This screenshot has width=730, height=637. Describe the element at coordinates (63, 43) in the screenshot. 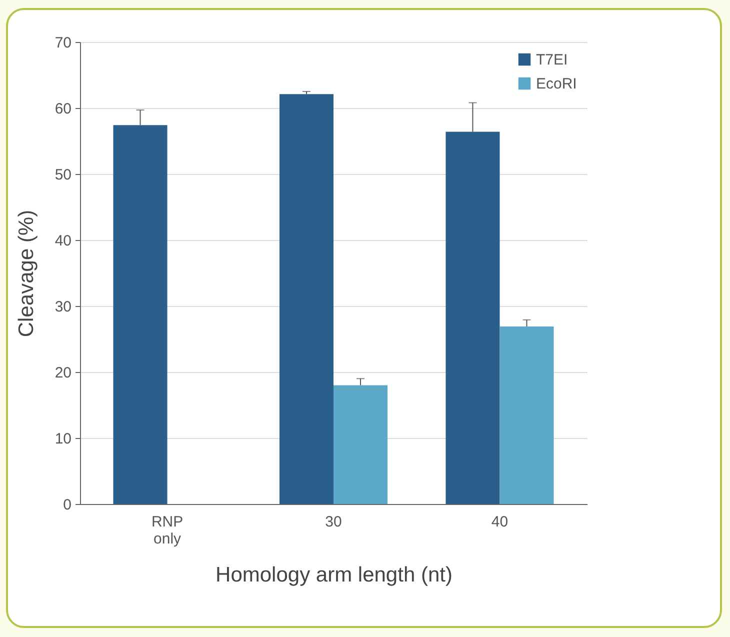

I see `y-tick-label: 70` at that location.